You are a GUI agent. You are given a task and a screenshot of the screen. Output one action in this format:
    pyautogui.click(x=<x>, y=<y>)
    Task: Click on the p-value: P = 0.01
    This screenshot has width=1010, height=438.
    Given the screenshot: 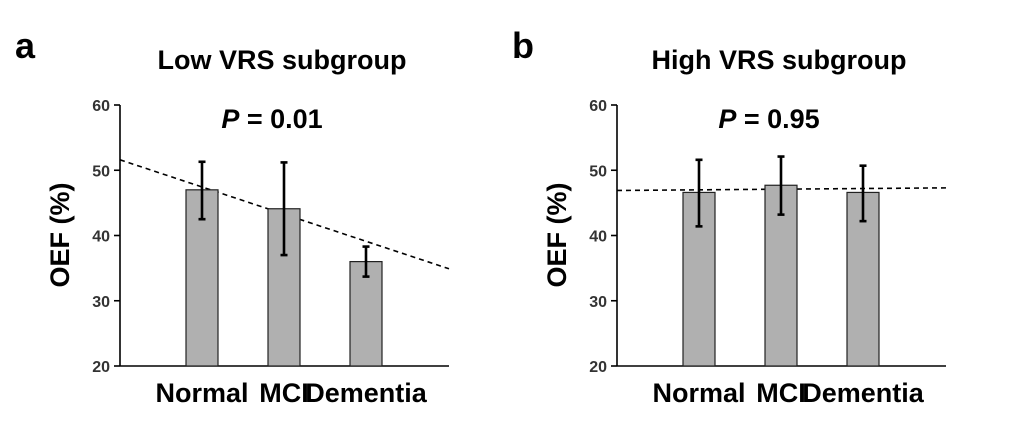 What is the action you would take?
    pyautogui.click(x=271, y=119)
    